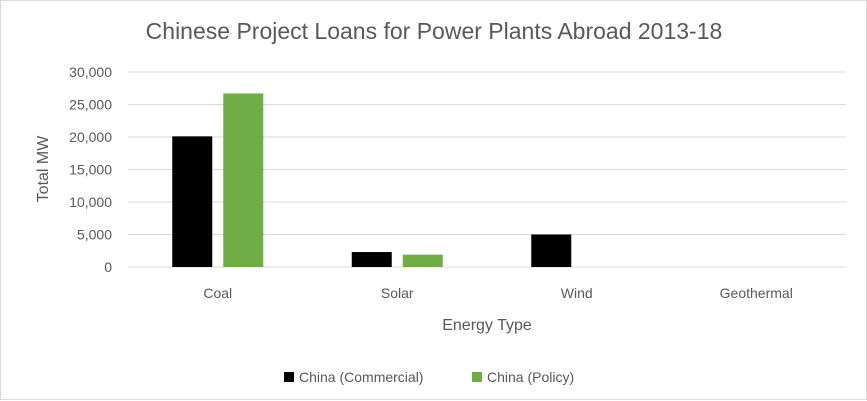  Describe the element at coordinates (90, 202) in the screenshot. I see `y-tick-label: 10,000` at that location.